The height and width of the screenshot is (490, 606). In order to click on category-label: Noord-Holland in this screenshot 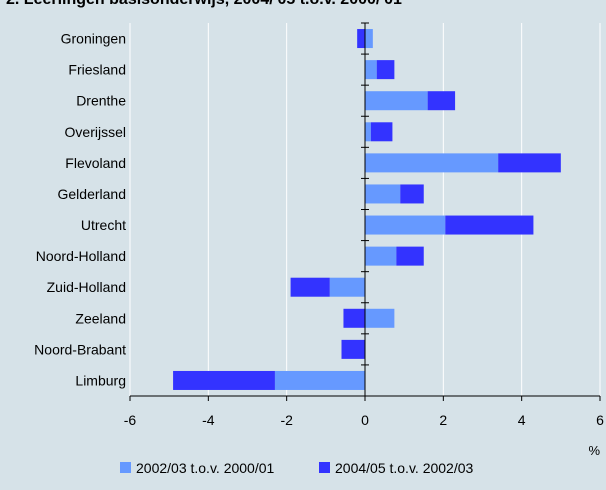, I will do `click(81, 256)`.